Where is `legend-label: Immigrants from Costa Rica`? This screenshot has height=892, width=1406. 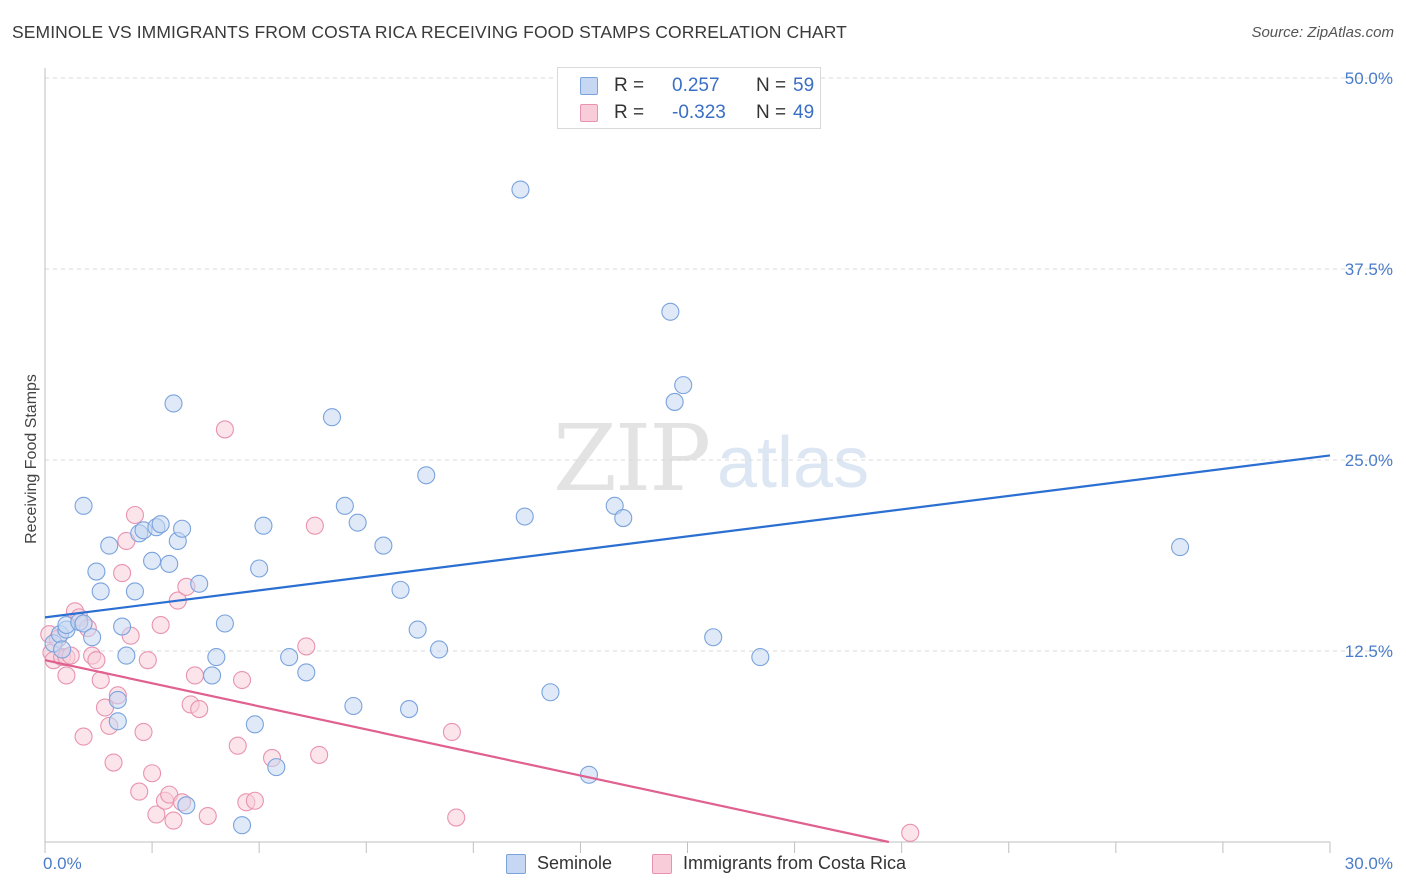
legend-label: Immigrants from Costa Rica is located at coordinates (795, 863).